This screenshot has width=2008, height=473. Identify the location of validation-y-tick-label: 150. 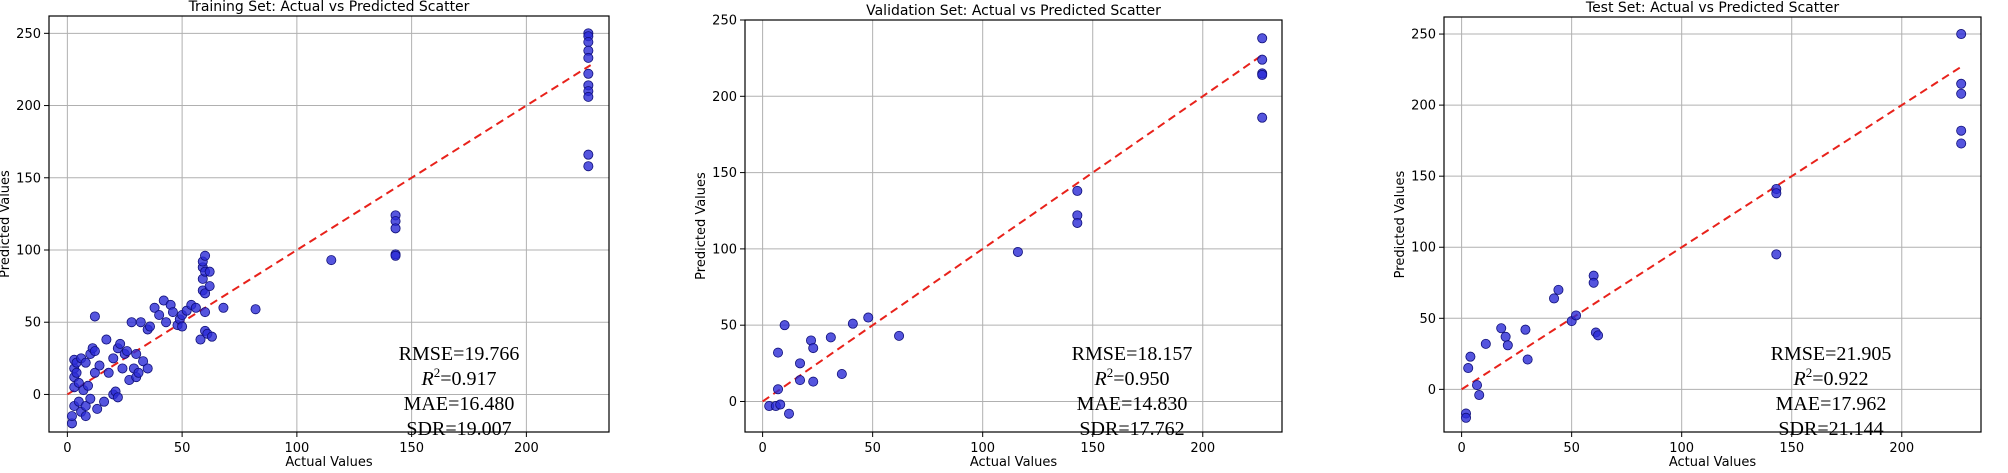
(724, 173).